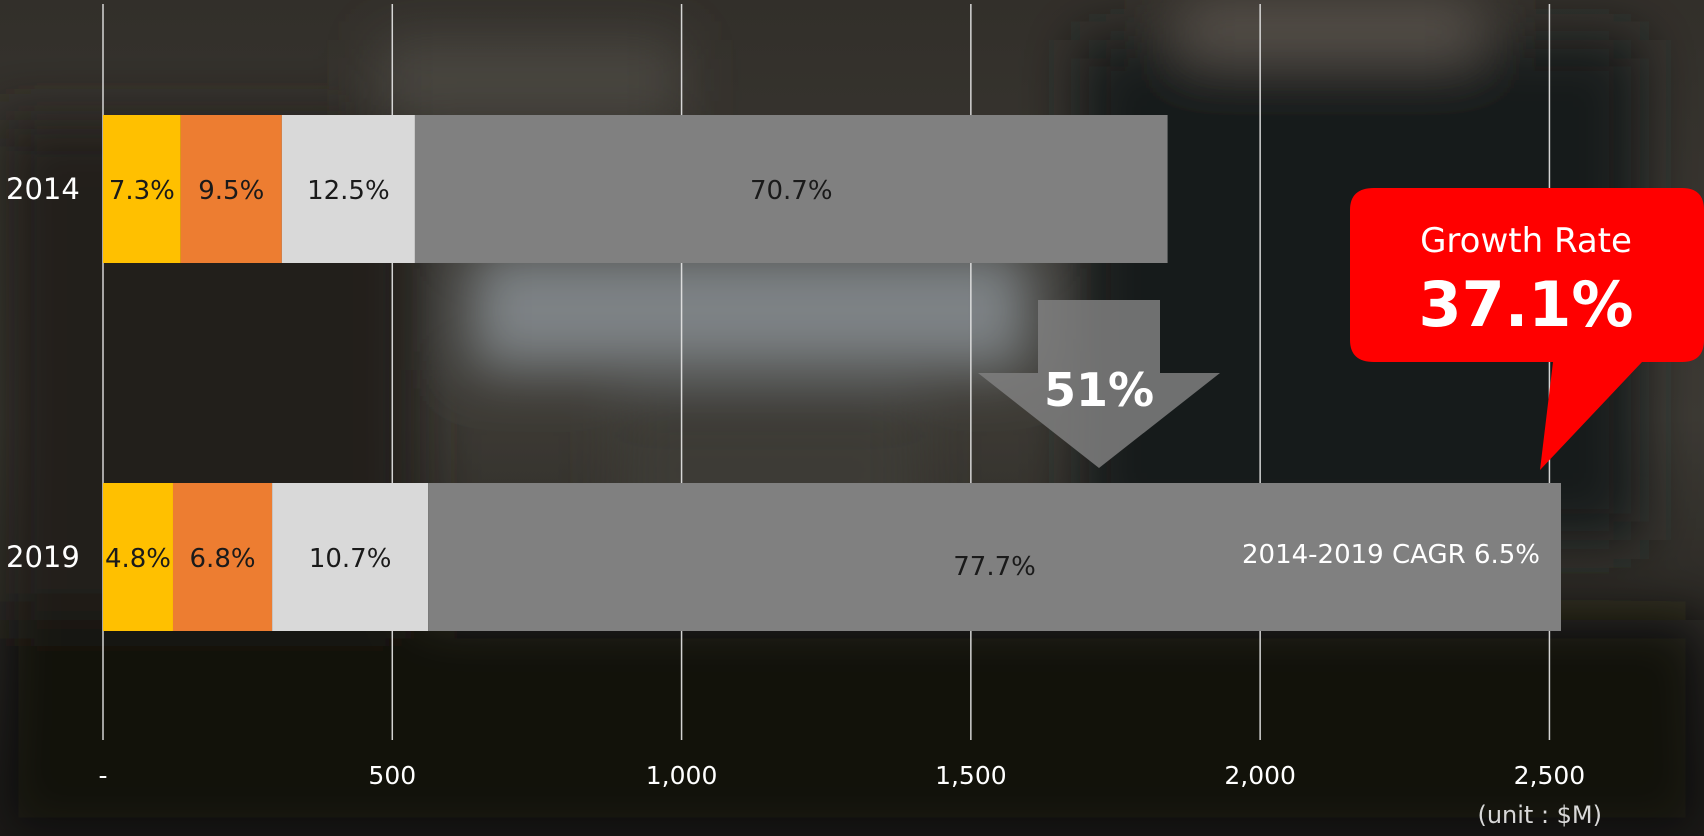 This screenshot has height=836, width=1704. I want to click on down-arrow-shape, so click(1099, 384).